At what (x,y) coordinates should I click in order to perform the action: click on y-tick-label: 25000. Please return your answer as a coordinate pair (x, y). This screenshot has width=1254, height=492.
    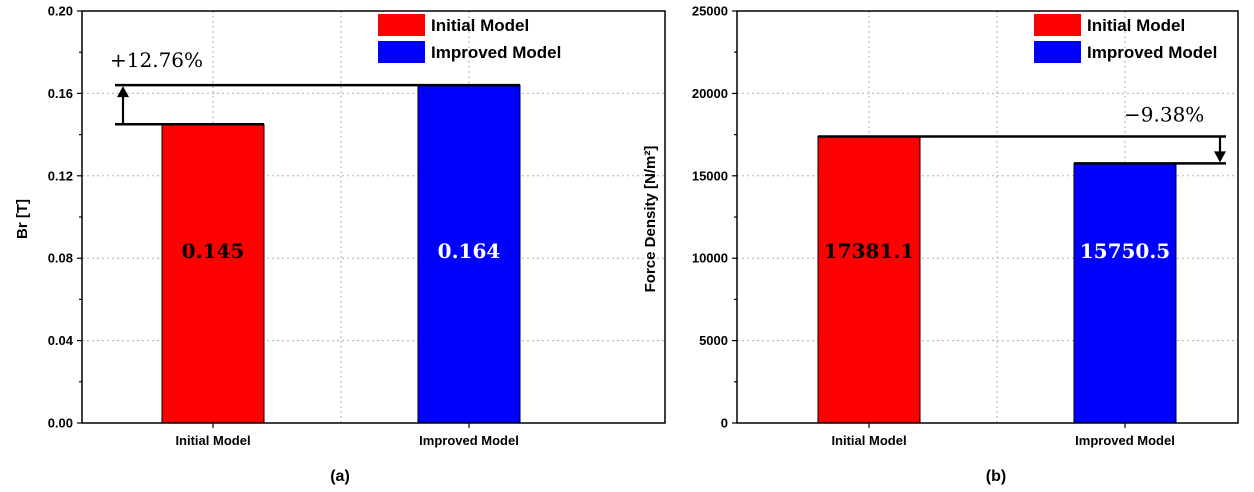
    Looking at the image, I should click on (710, 11).